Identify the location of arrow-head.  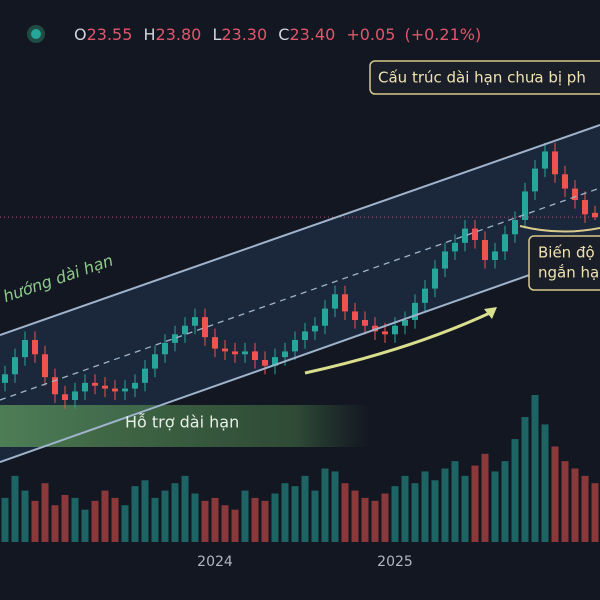
(490, 313).